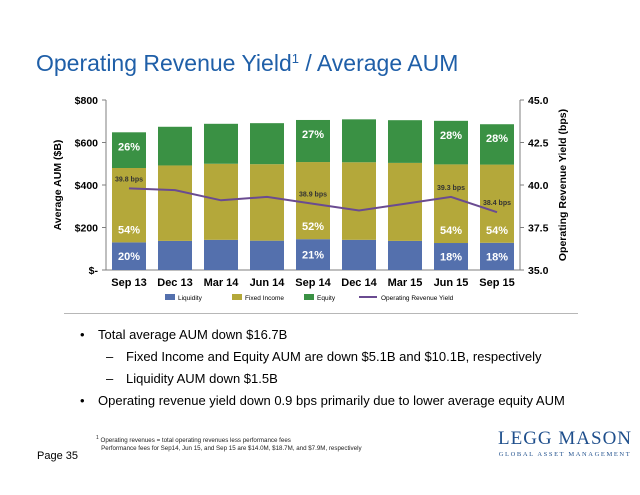  What do you see at coordinates (268, 283) in the screenshot?
I see `x-tick-label: Jun 14` at bounding box center [268, 283].